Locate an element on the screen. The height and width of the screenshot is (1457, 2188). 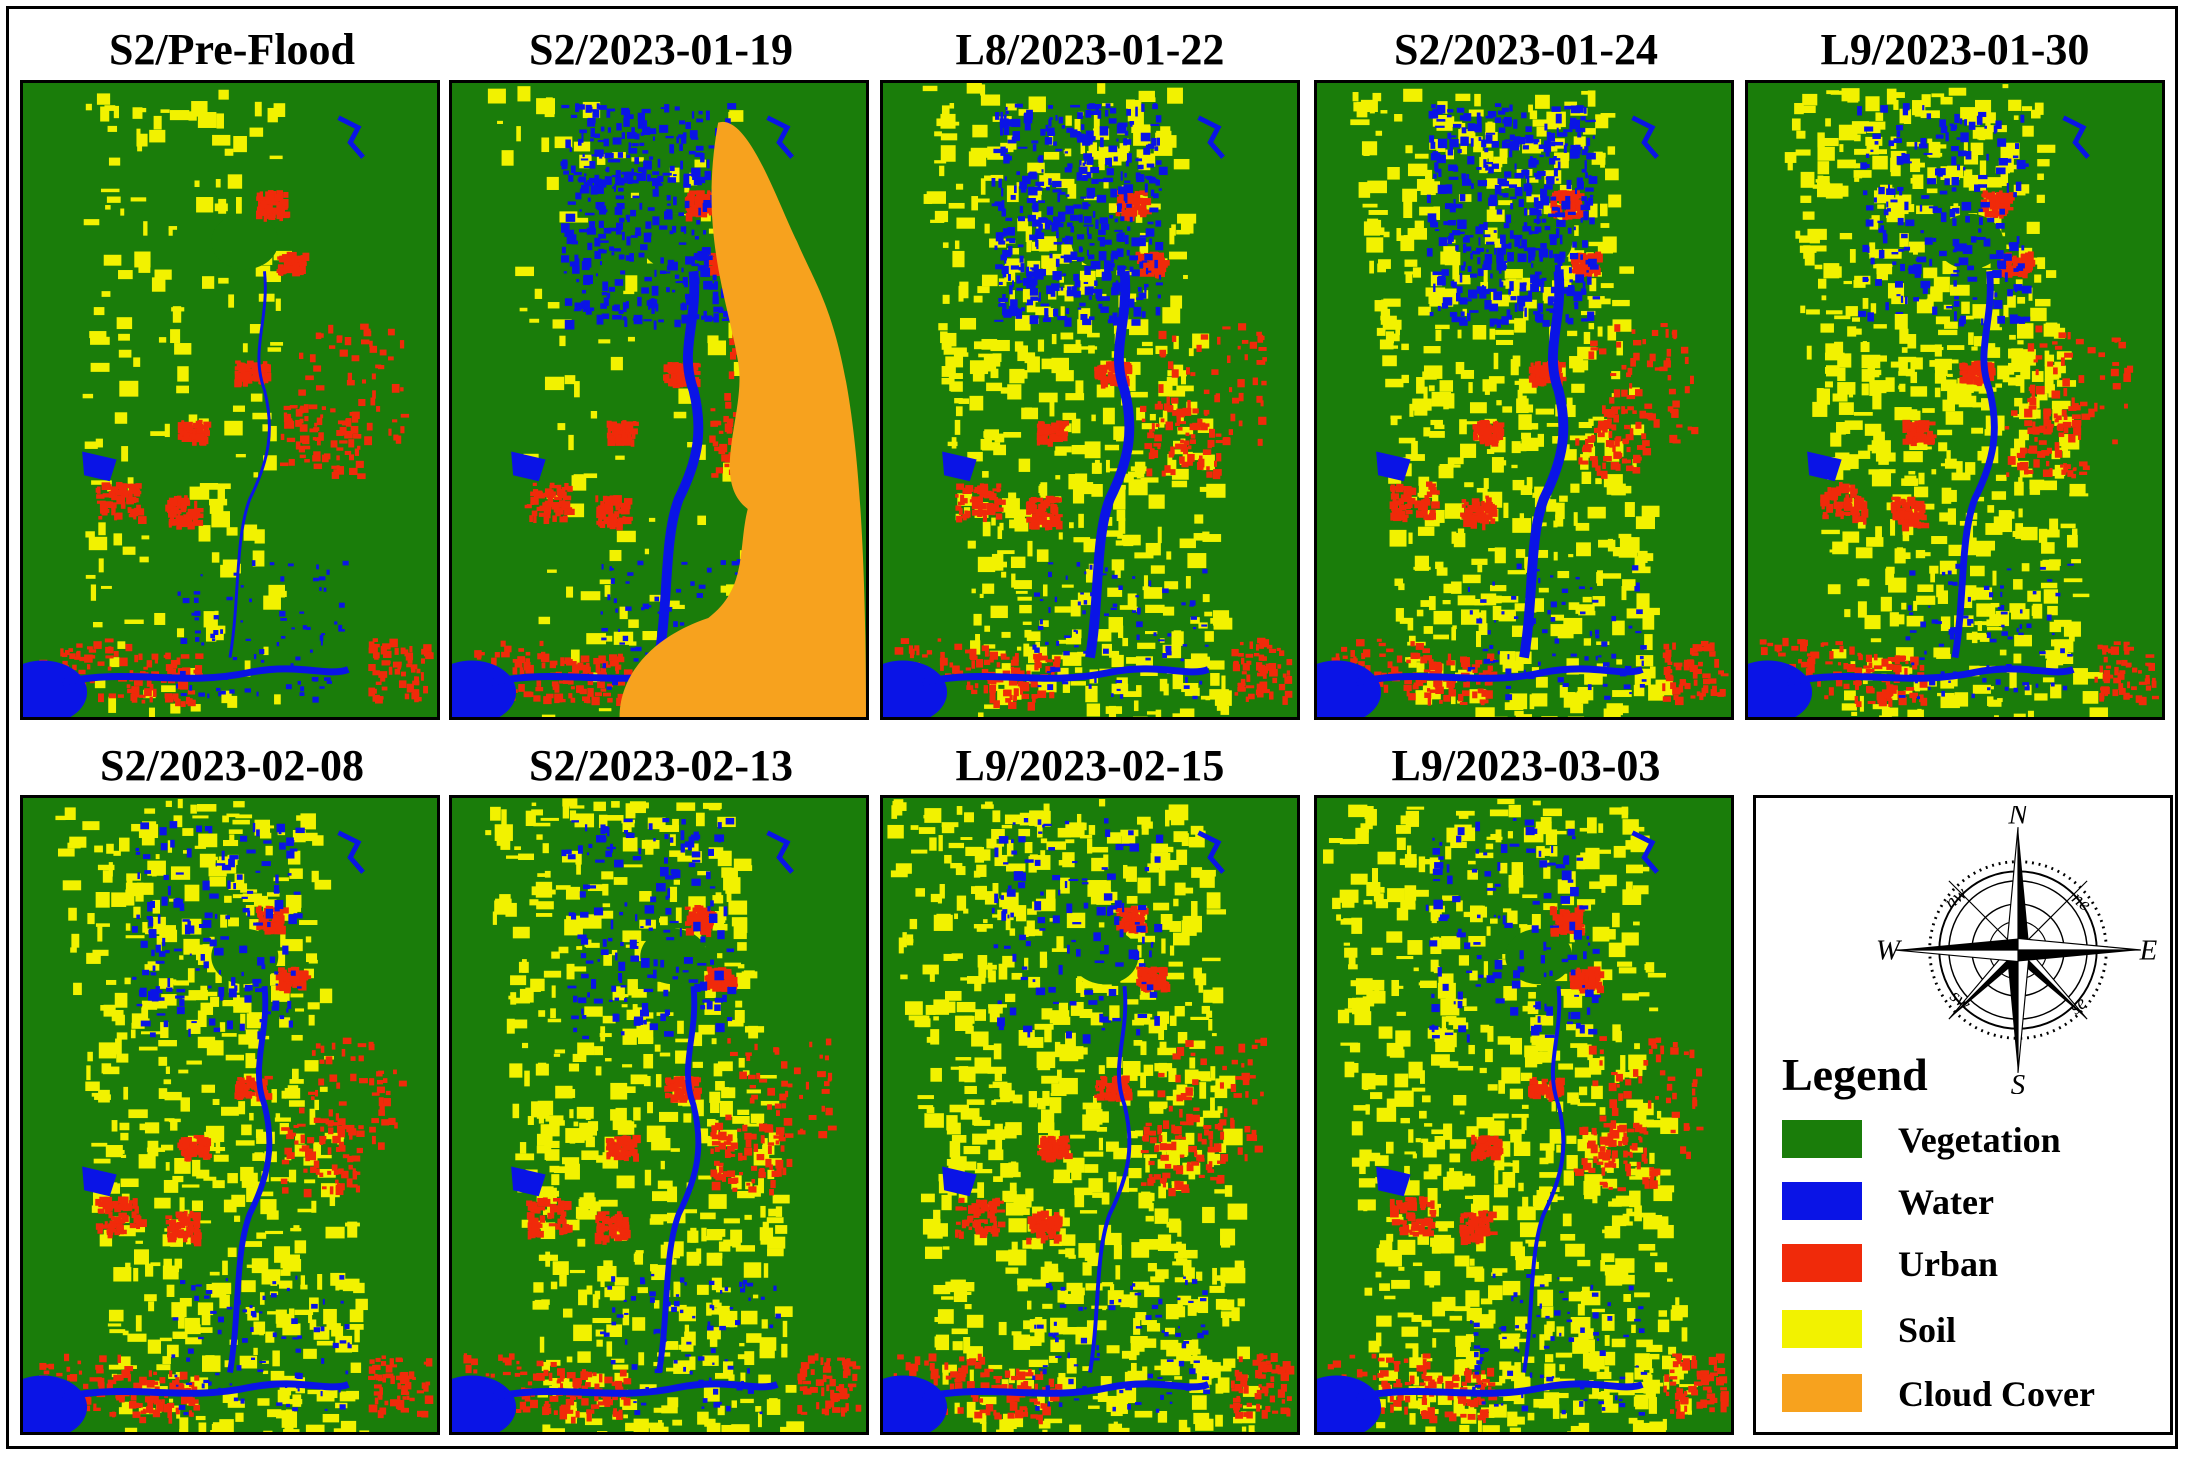
legend-swatch-water is located at coordinates (1822, 1201).